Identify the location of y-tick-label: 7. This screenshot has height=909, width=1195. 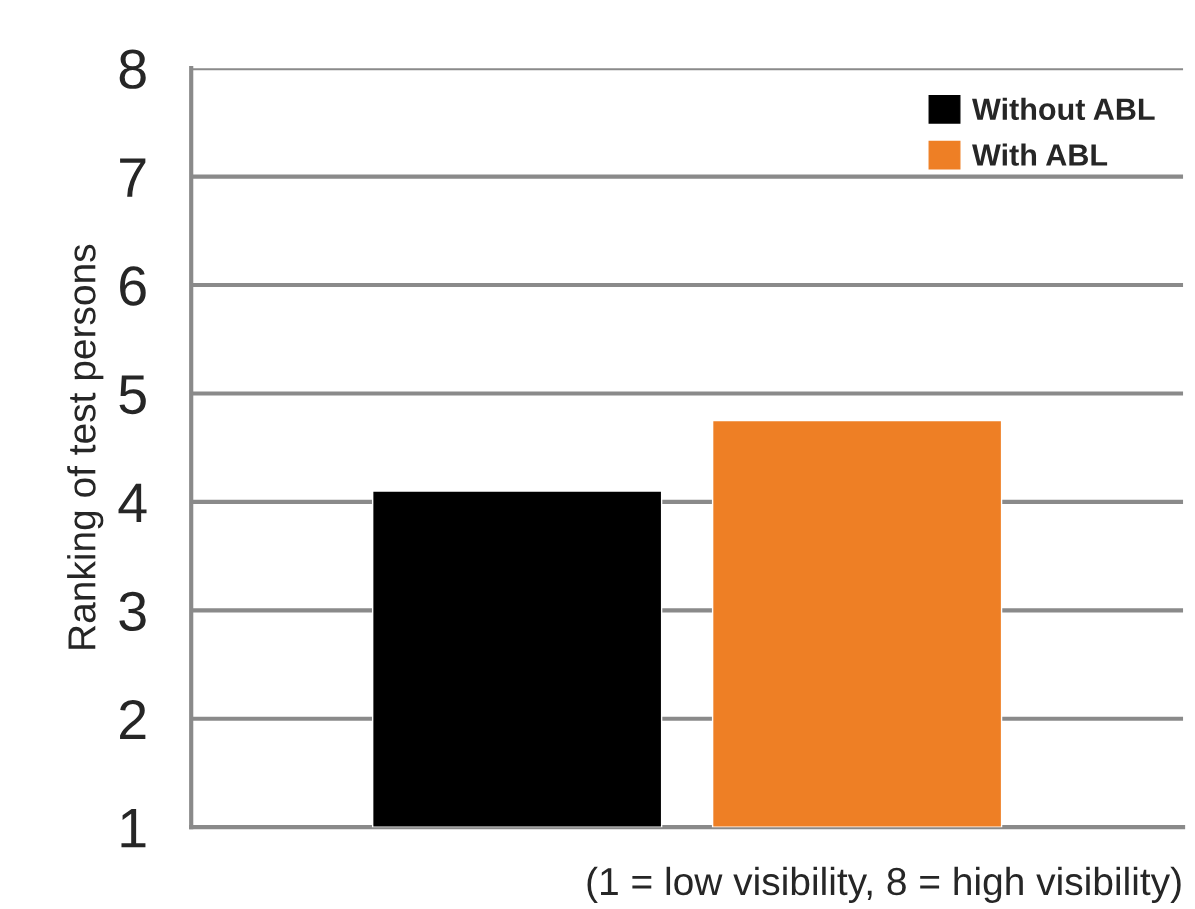
(133, 177).